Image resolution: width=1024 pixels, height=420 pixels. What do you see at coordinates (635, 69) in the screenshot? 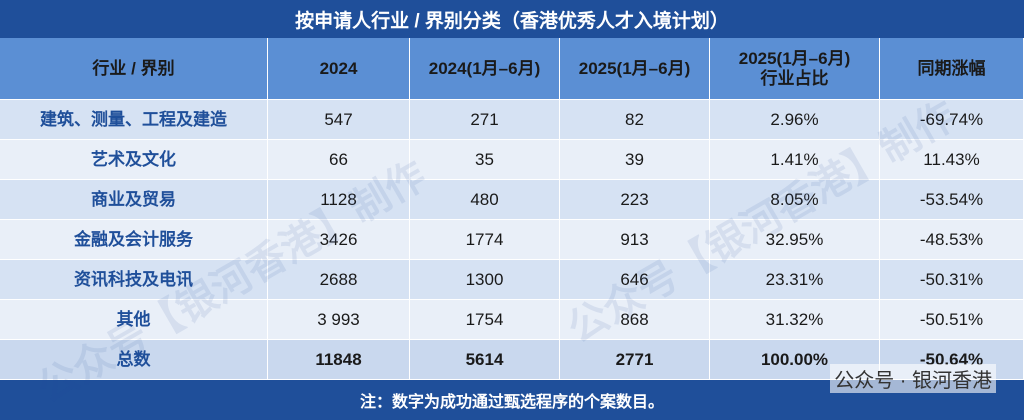
I see `header-cell: 2025(1月–6月)` at bounding box center [635, 69].